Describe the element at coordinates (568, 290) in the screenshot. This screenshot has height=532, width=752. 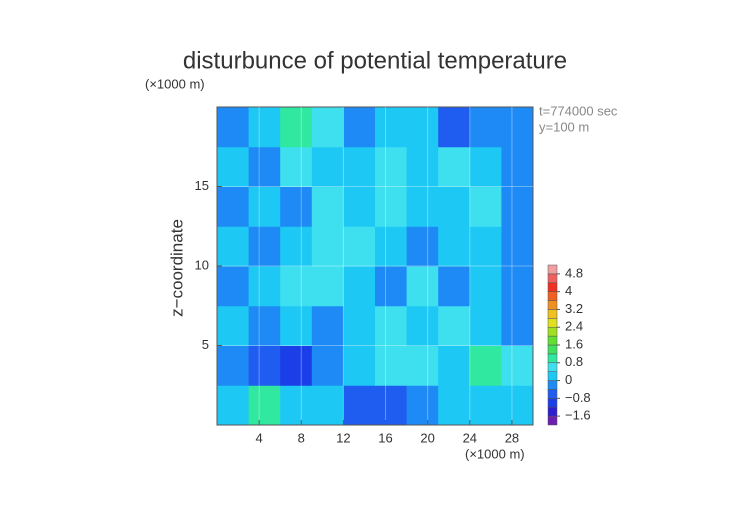
I see `colorbar-label: 4` at that location.